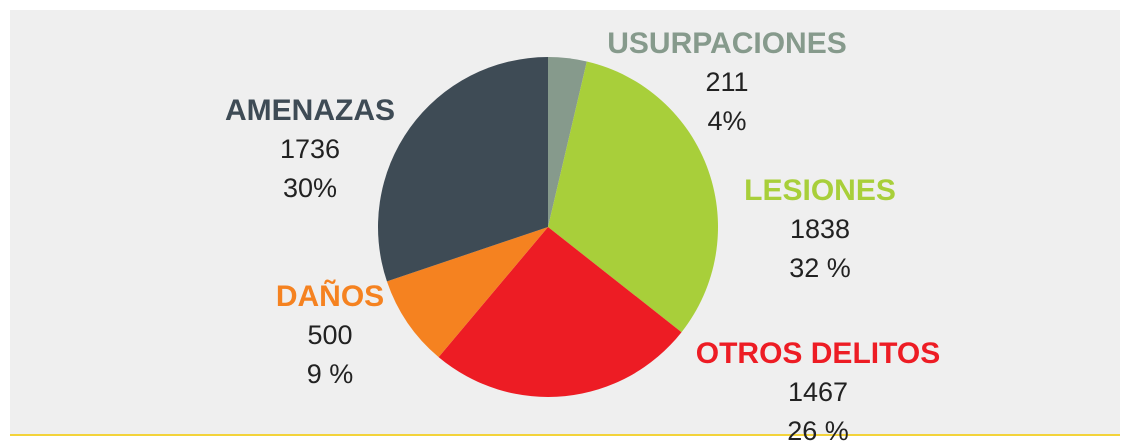  What do you see at coordinates (726, 82) in the screenshot?
I see `slice-count: 211` at bounding box center [726, 82].